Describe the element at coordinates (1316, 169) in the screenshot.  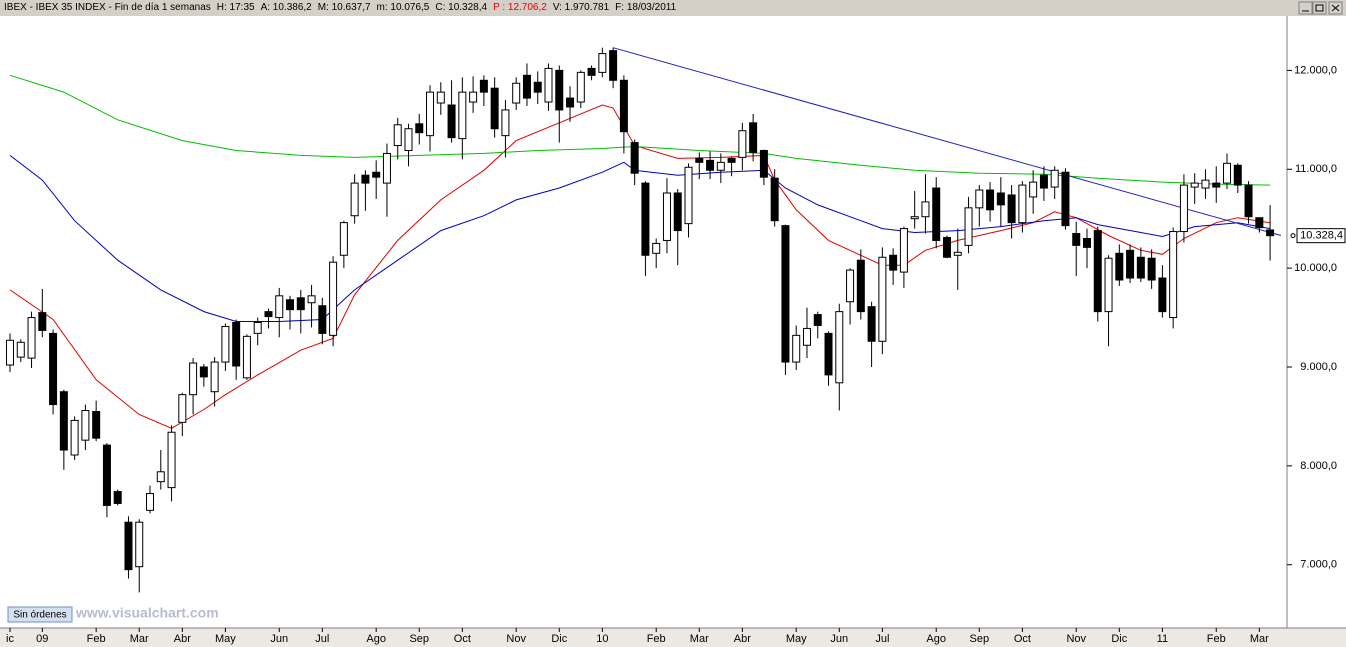
I see `y-tick-label: 11.000,0` at that location.